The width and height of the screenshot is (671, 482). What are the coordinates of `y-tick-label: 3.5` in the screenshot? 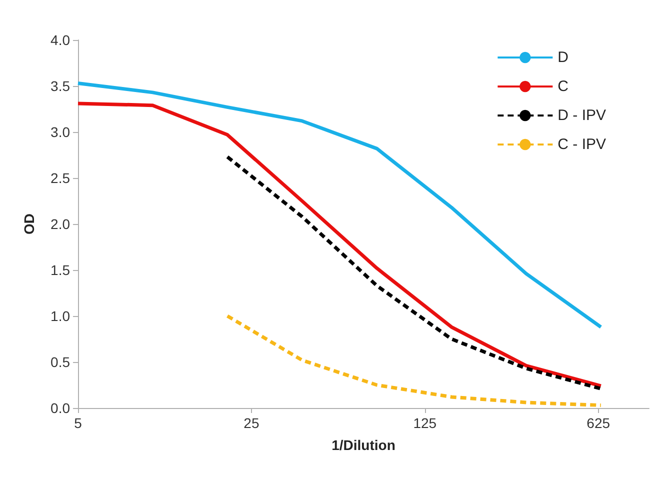 It's located at (60, 86).